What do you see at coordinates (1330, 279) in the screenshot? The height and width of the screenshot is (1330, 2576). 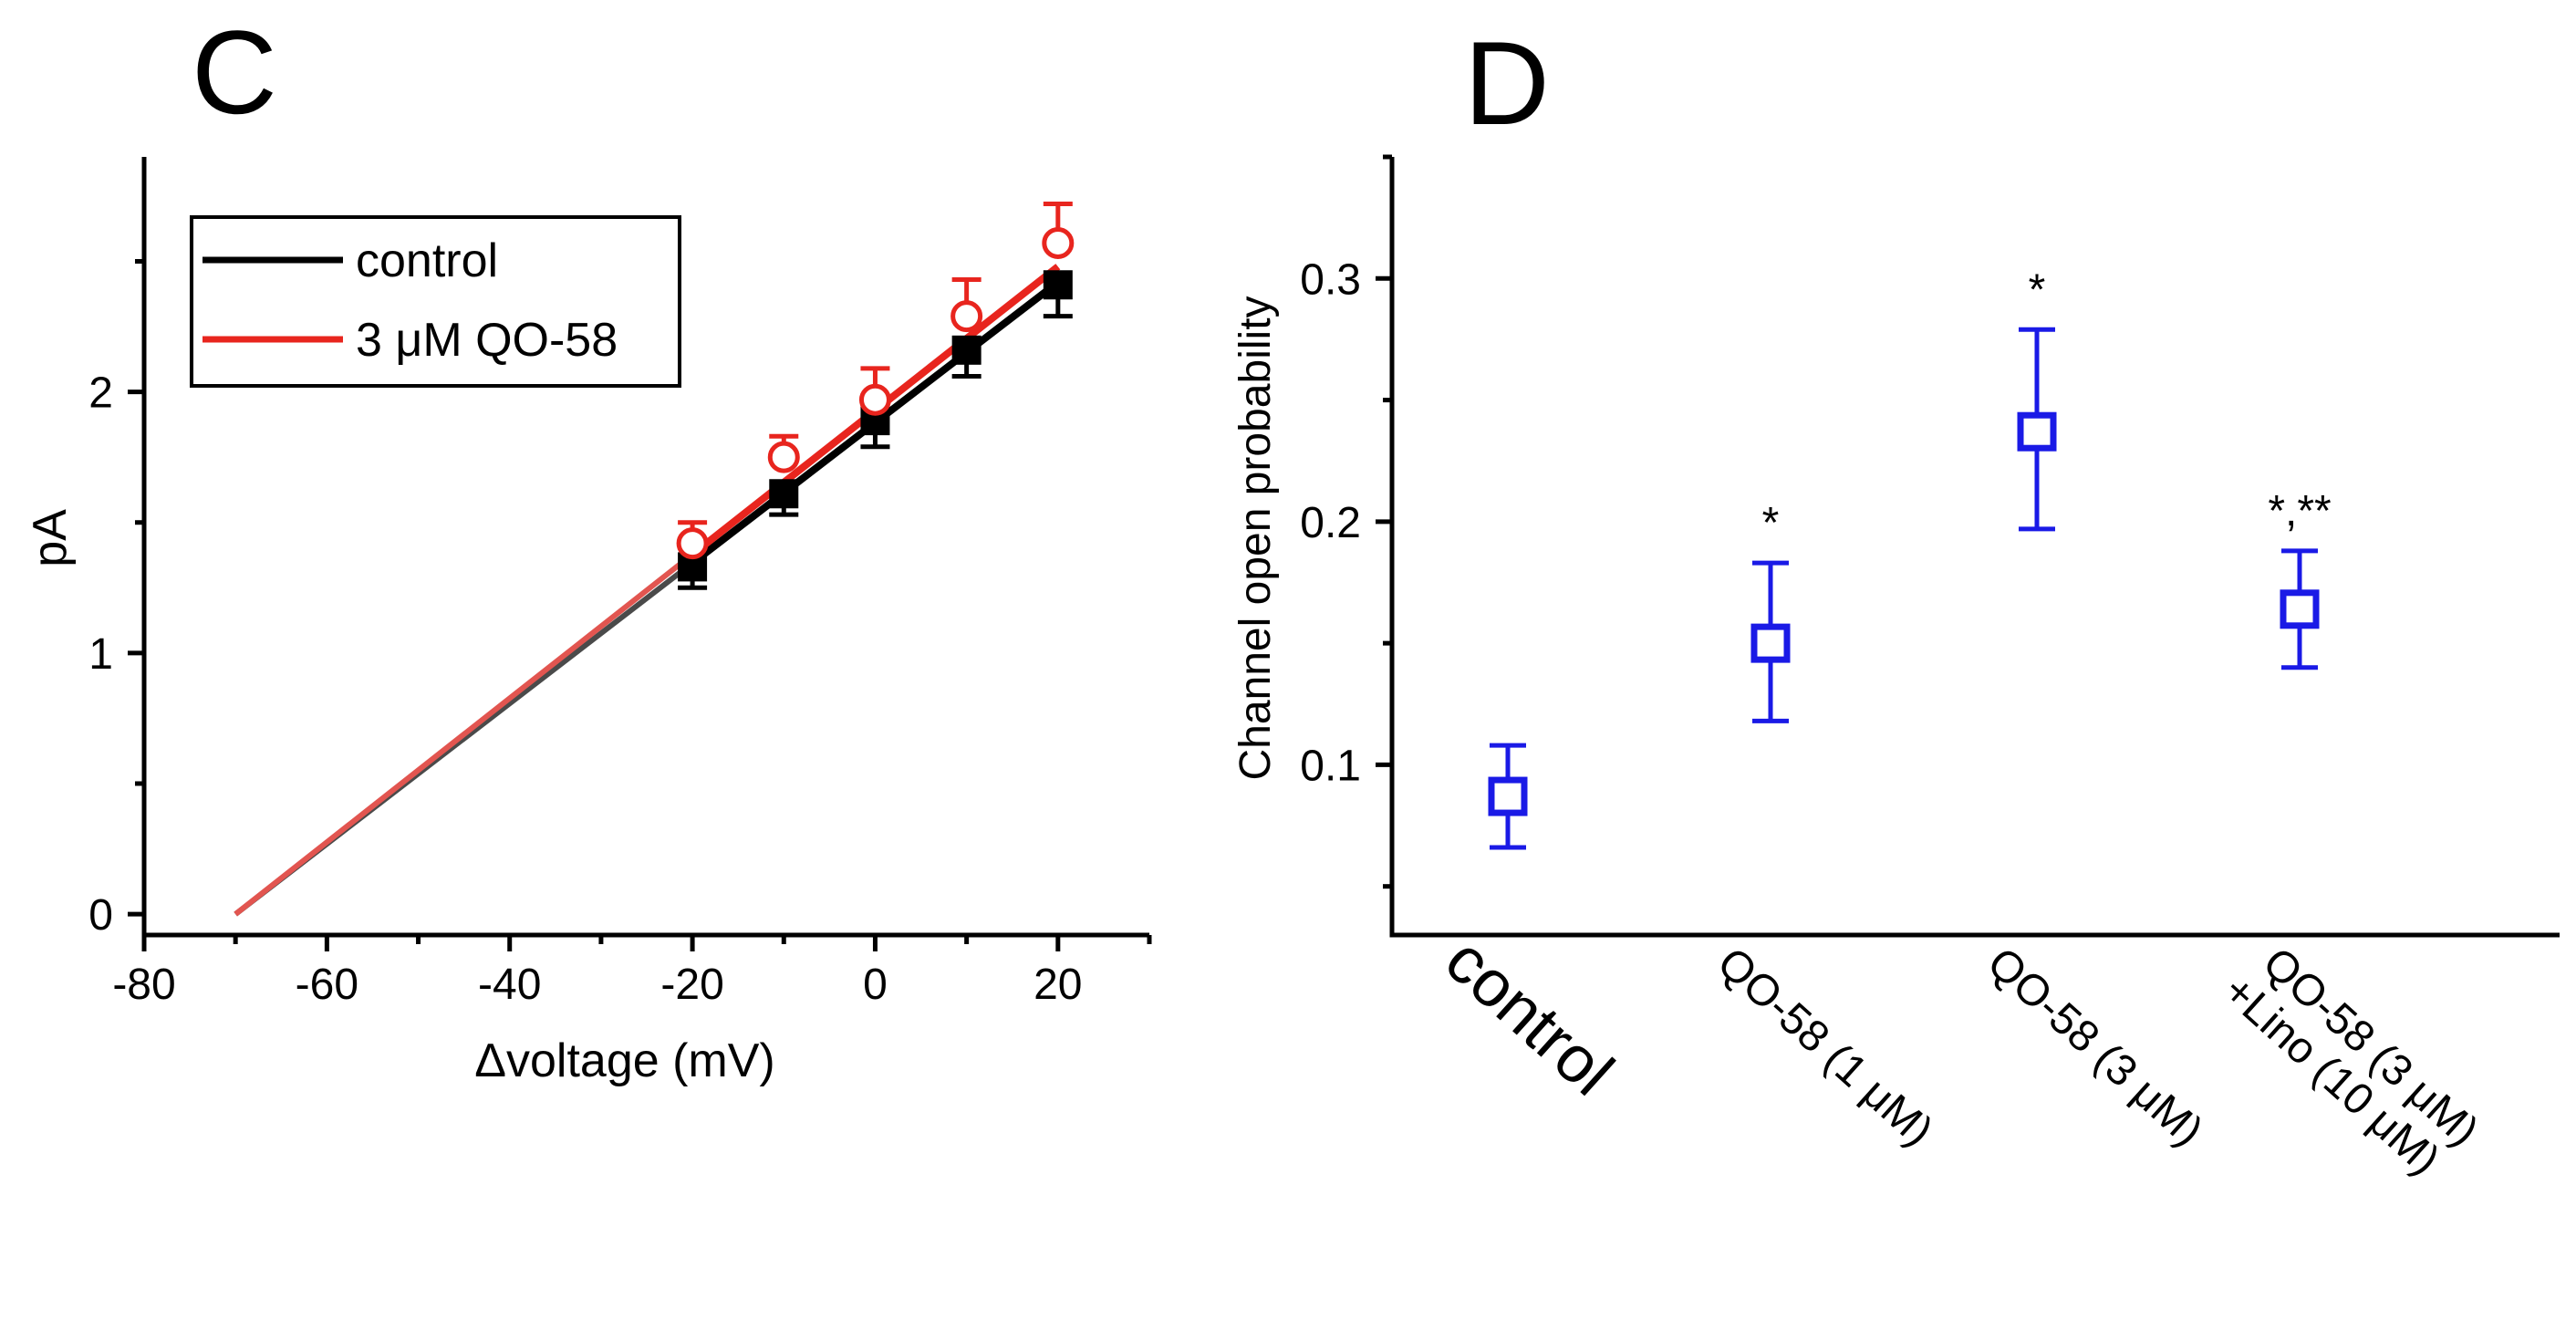 I see `chart-d-ytick-label: 0.3` at bounding box center [1330, 279].